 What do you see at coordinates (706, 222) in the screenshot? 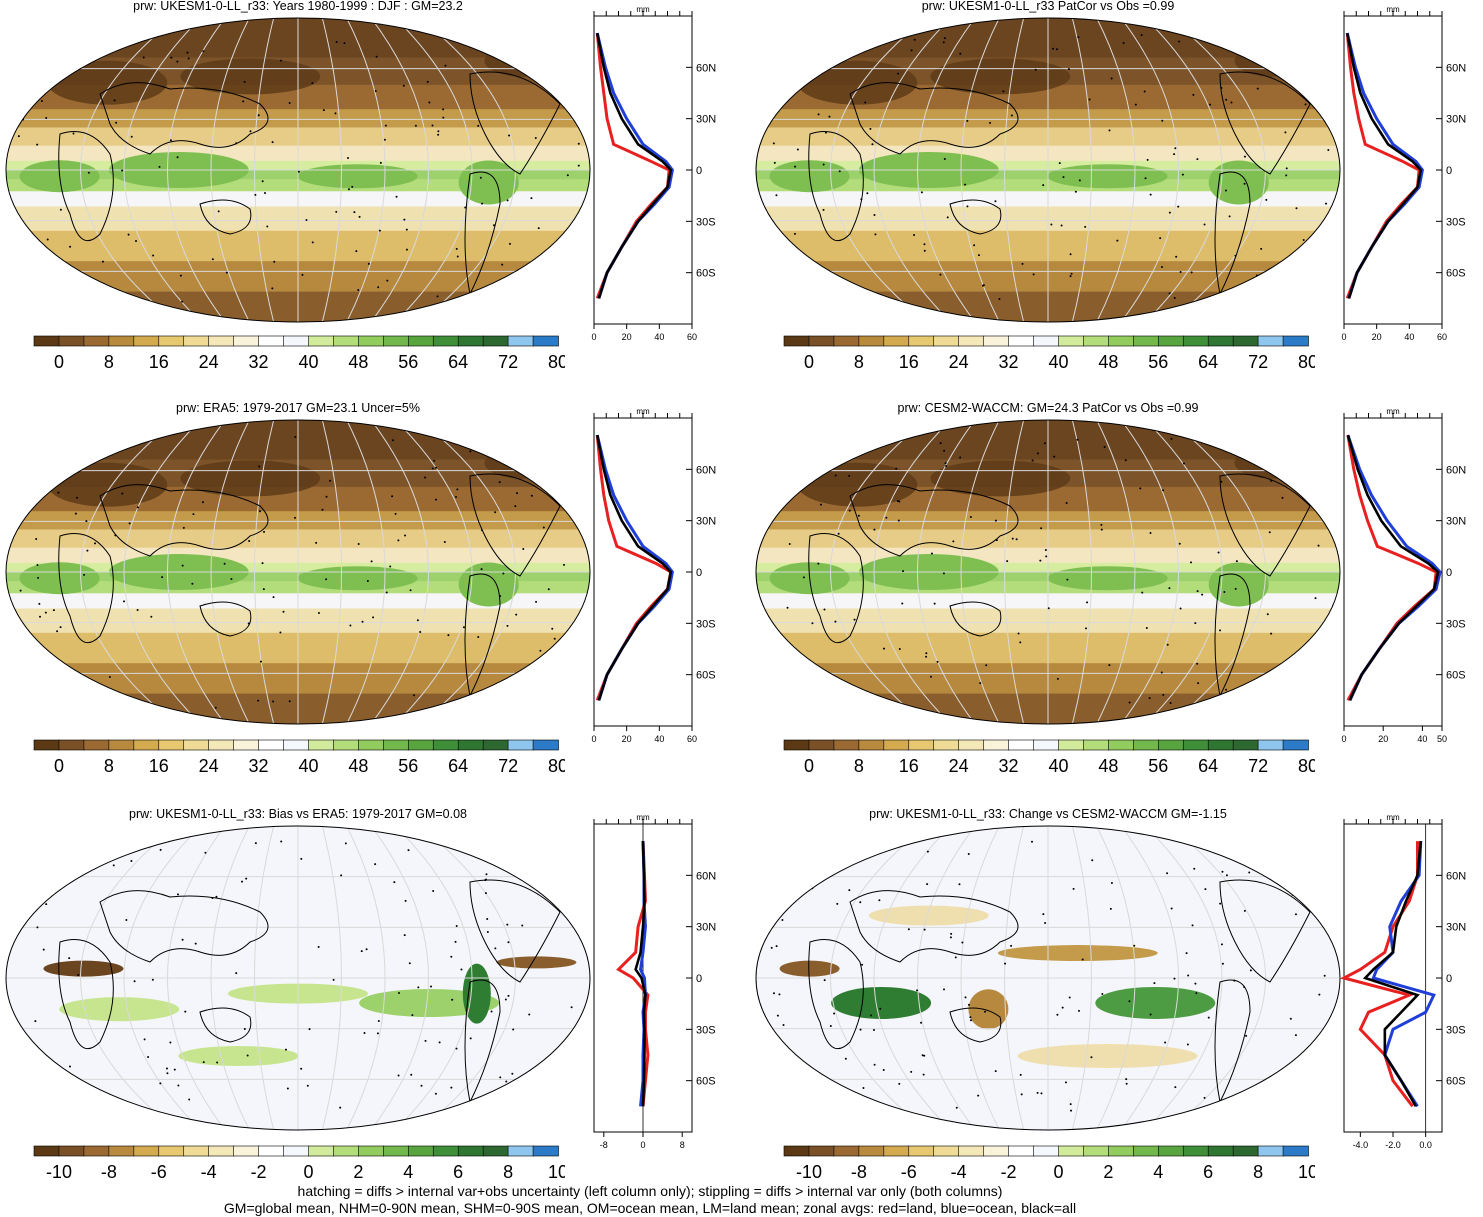
I see `zonal-lat-label: 30S` at bounding box center [706, 222].